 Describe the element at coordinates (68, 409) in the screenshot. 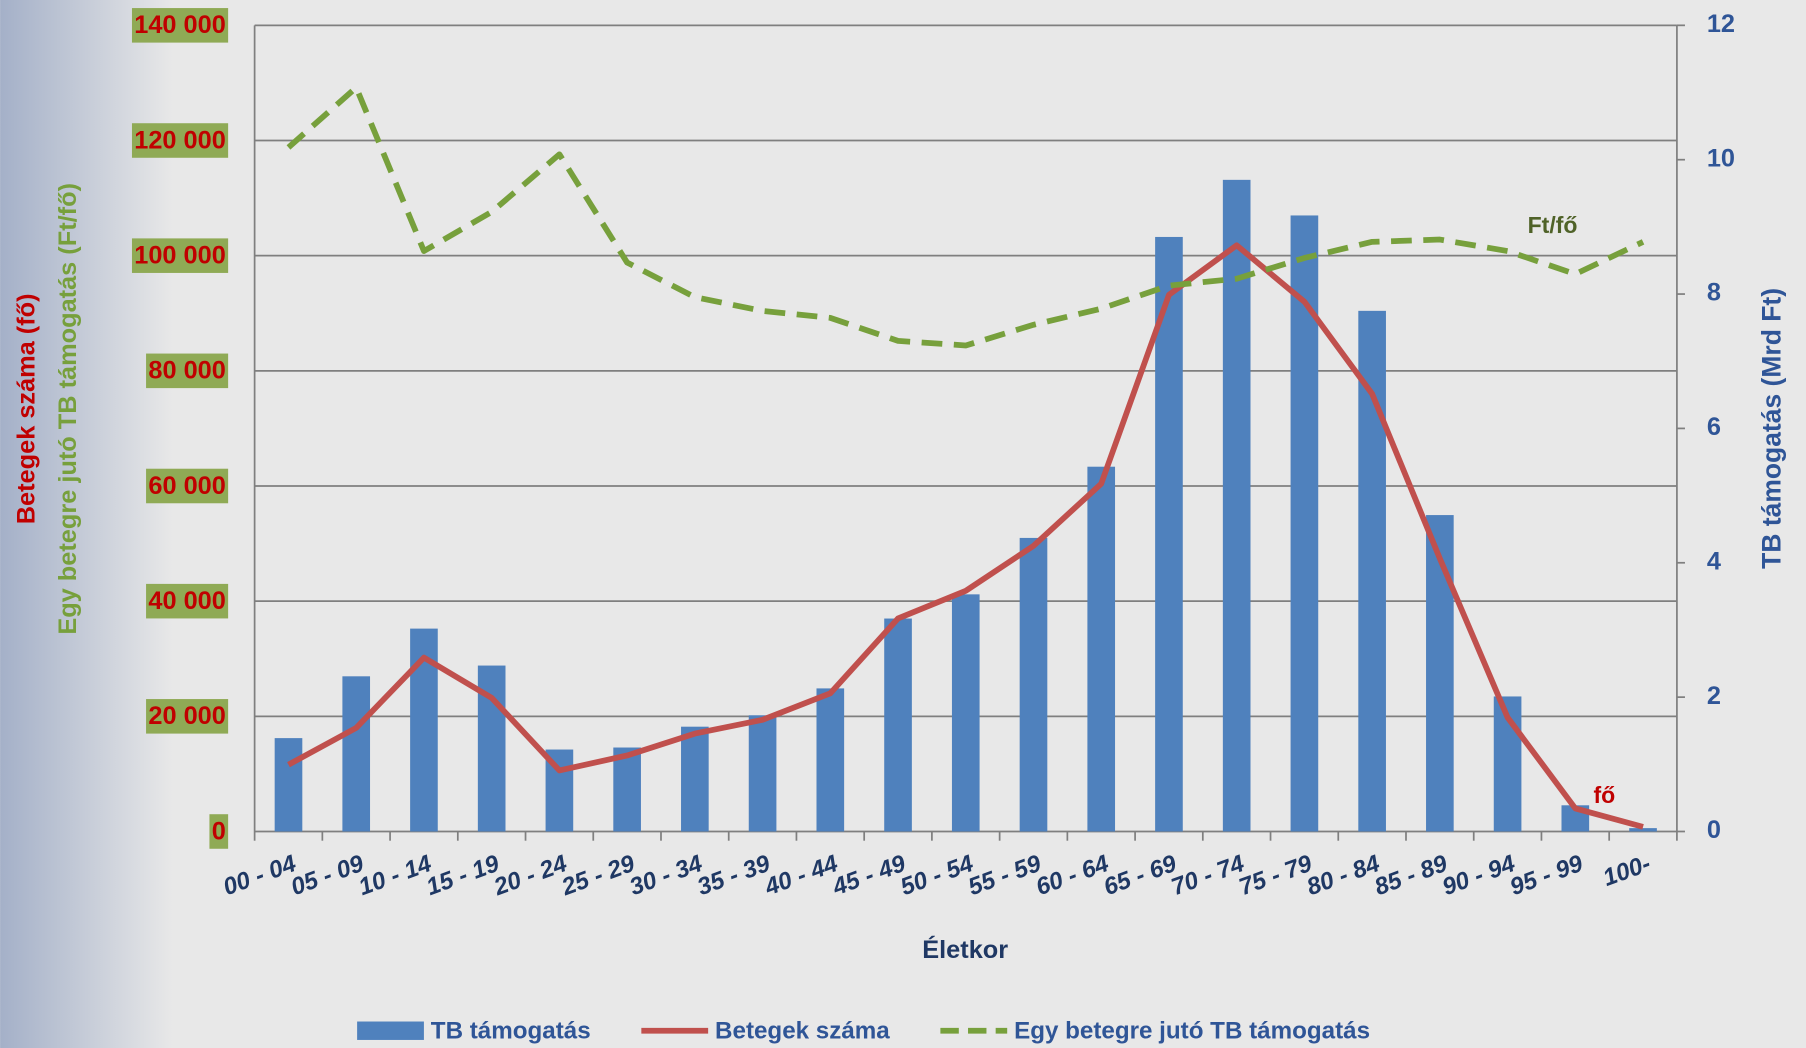

I see `y-axis-label: Egy betegre jutó TB támogatás (Ft/fő)` at that location.